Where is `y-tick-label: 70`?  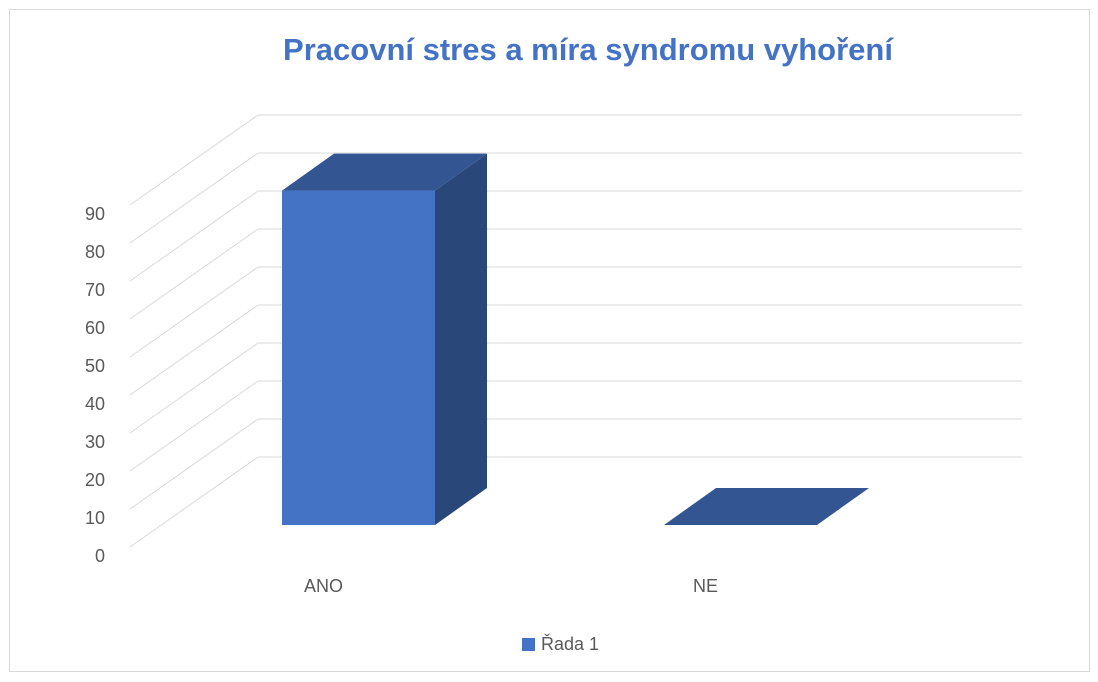
y-tick-label: 70 is located at coordinates (95, 290).